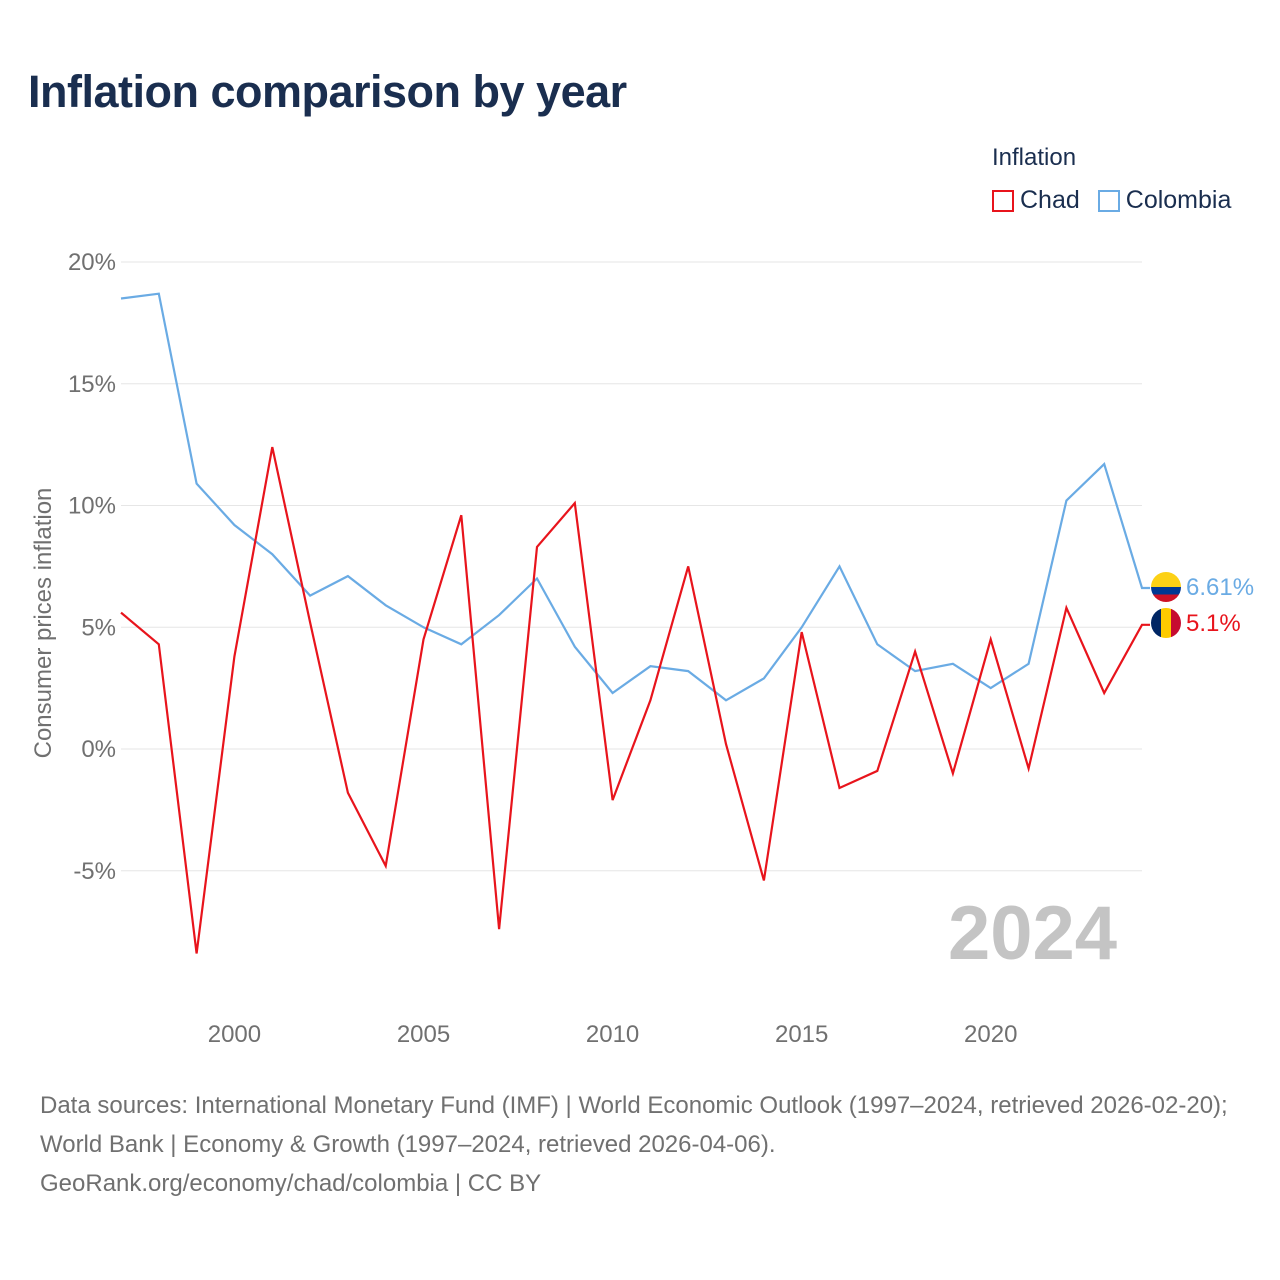  I want to click on x-tick-label: 2015, so click(801, 1034).